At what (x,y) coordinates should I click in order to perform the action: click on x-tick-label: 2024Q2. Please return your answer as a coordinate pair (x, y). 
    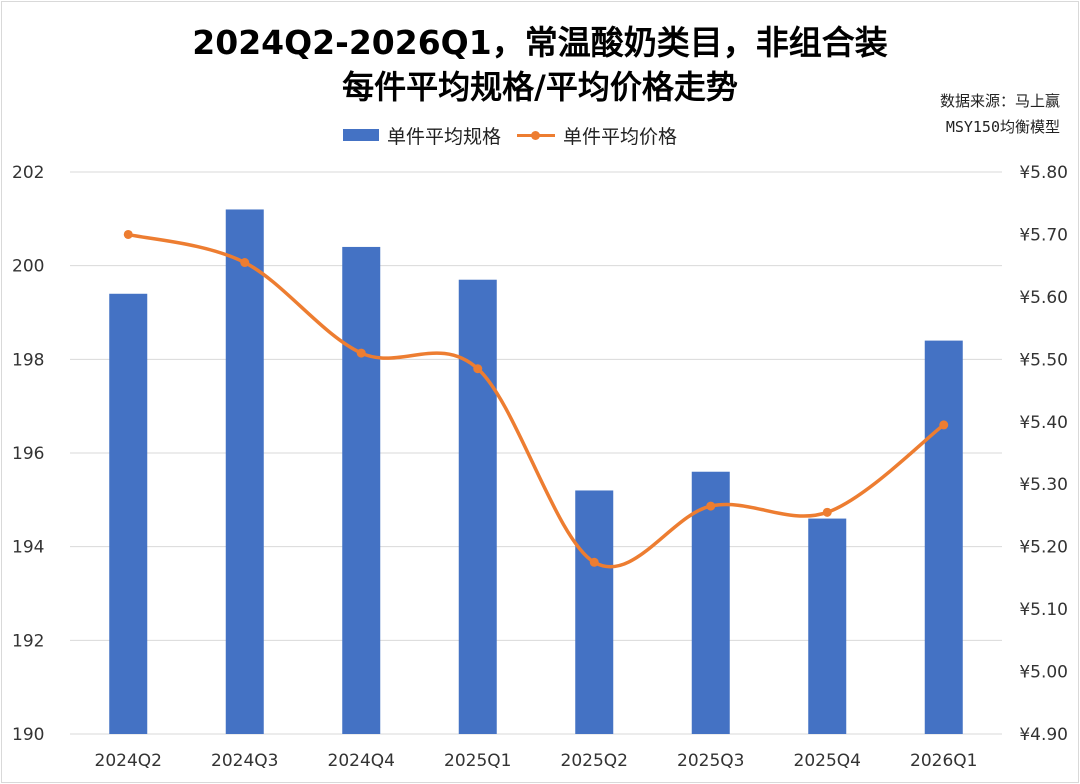
    Looking at the image, I should click on (128, 761).